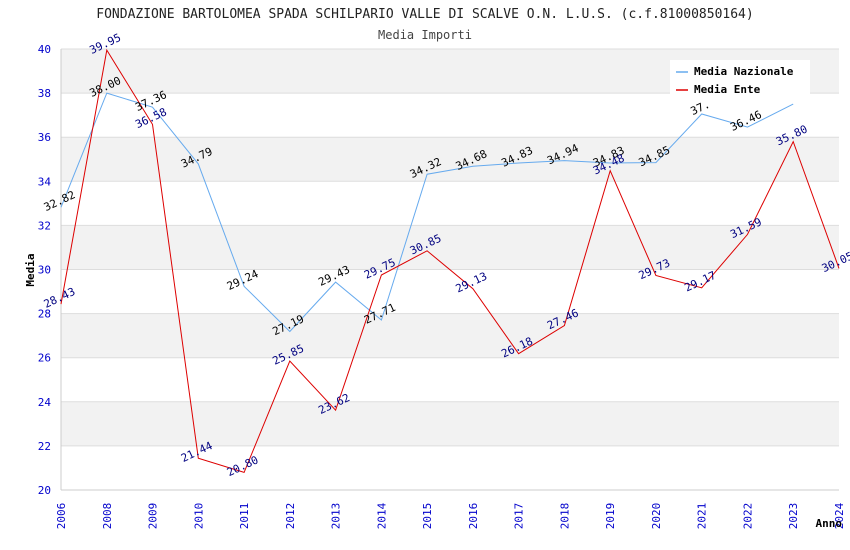 This screenshot has width=850, height=550. I want to click on y-tick-label: 40, so click(44, 49).